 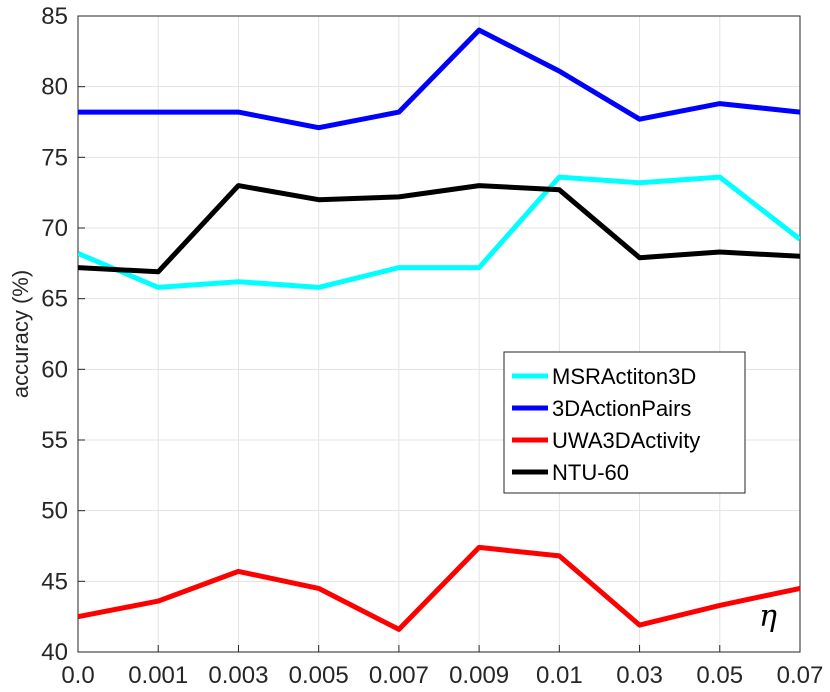 What do you see at coordinates (479, 675) in the screenshot?
I see `x-tick-label: 0.009` at bounding box center [479, 675].